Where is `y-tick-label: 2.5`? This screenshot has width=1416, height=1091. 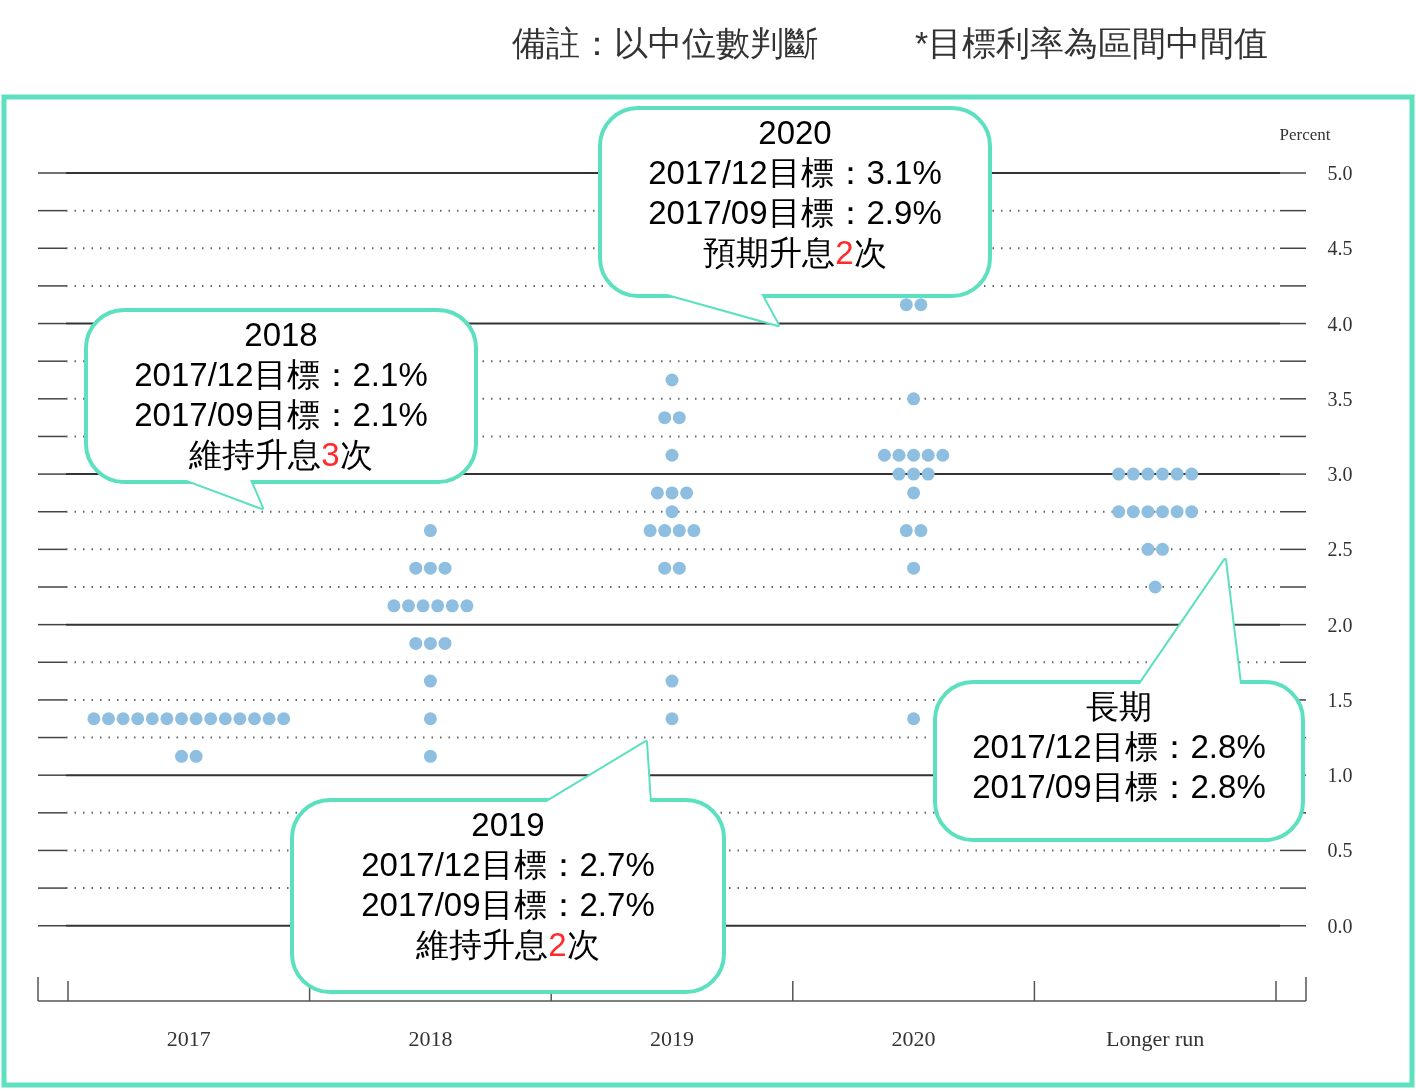
y-tick-label: 2.5 is located at coordinates (1340, 549).